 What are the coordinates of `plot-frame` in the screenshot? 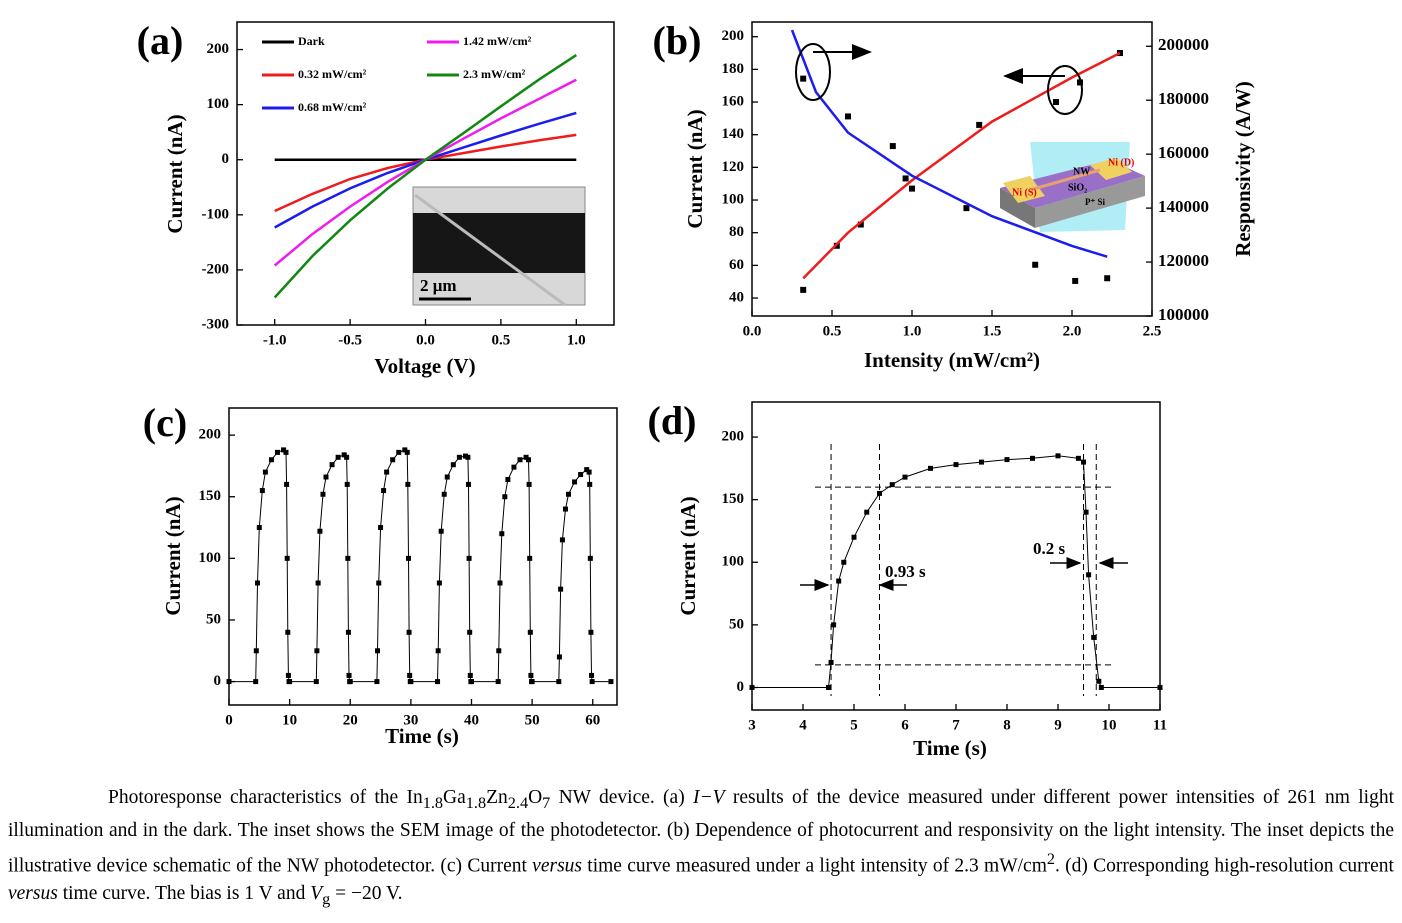 It's located at (952, 169).